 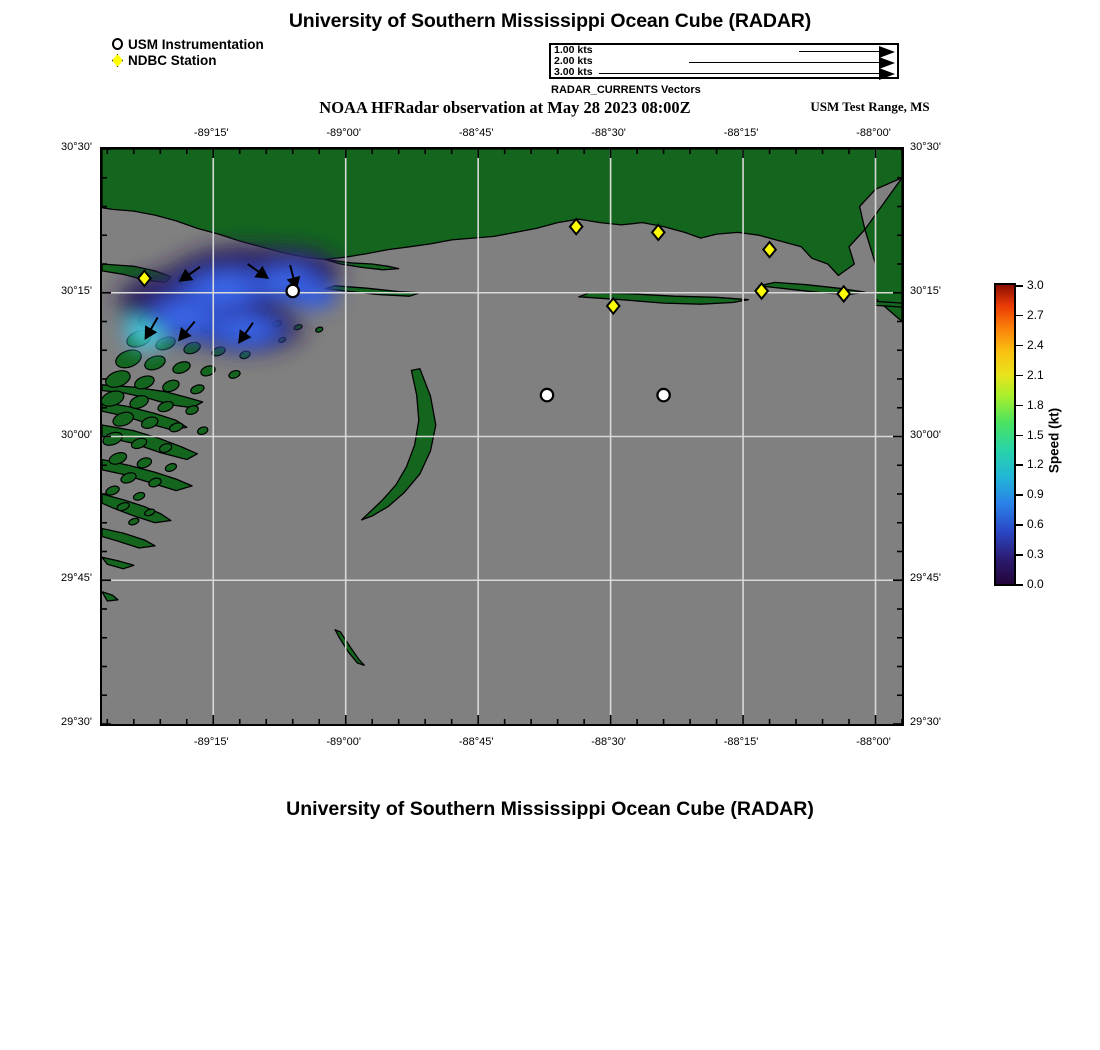 What do you see at coordinates (476, 133) in the screenshot?
I see `x-axis-label-top: -88°45'` at bounding box center [476, 133].